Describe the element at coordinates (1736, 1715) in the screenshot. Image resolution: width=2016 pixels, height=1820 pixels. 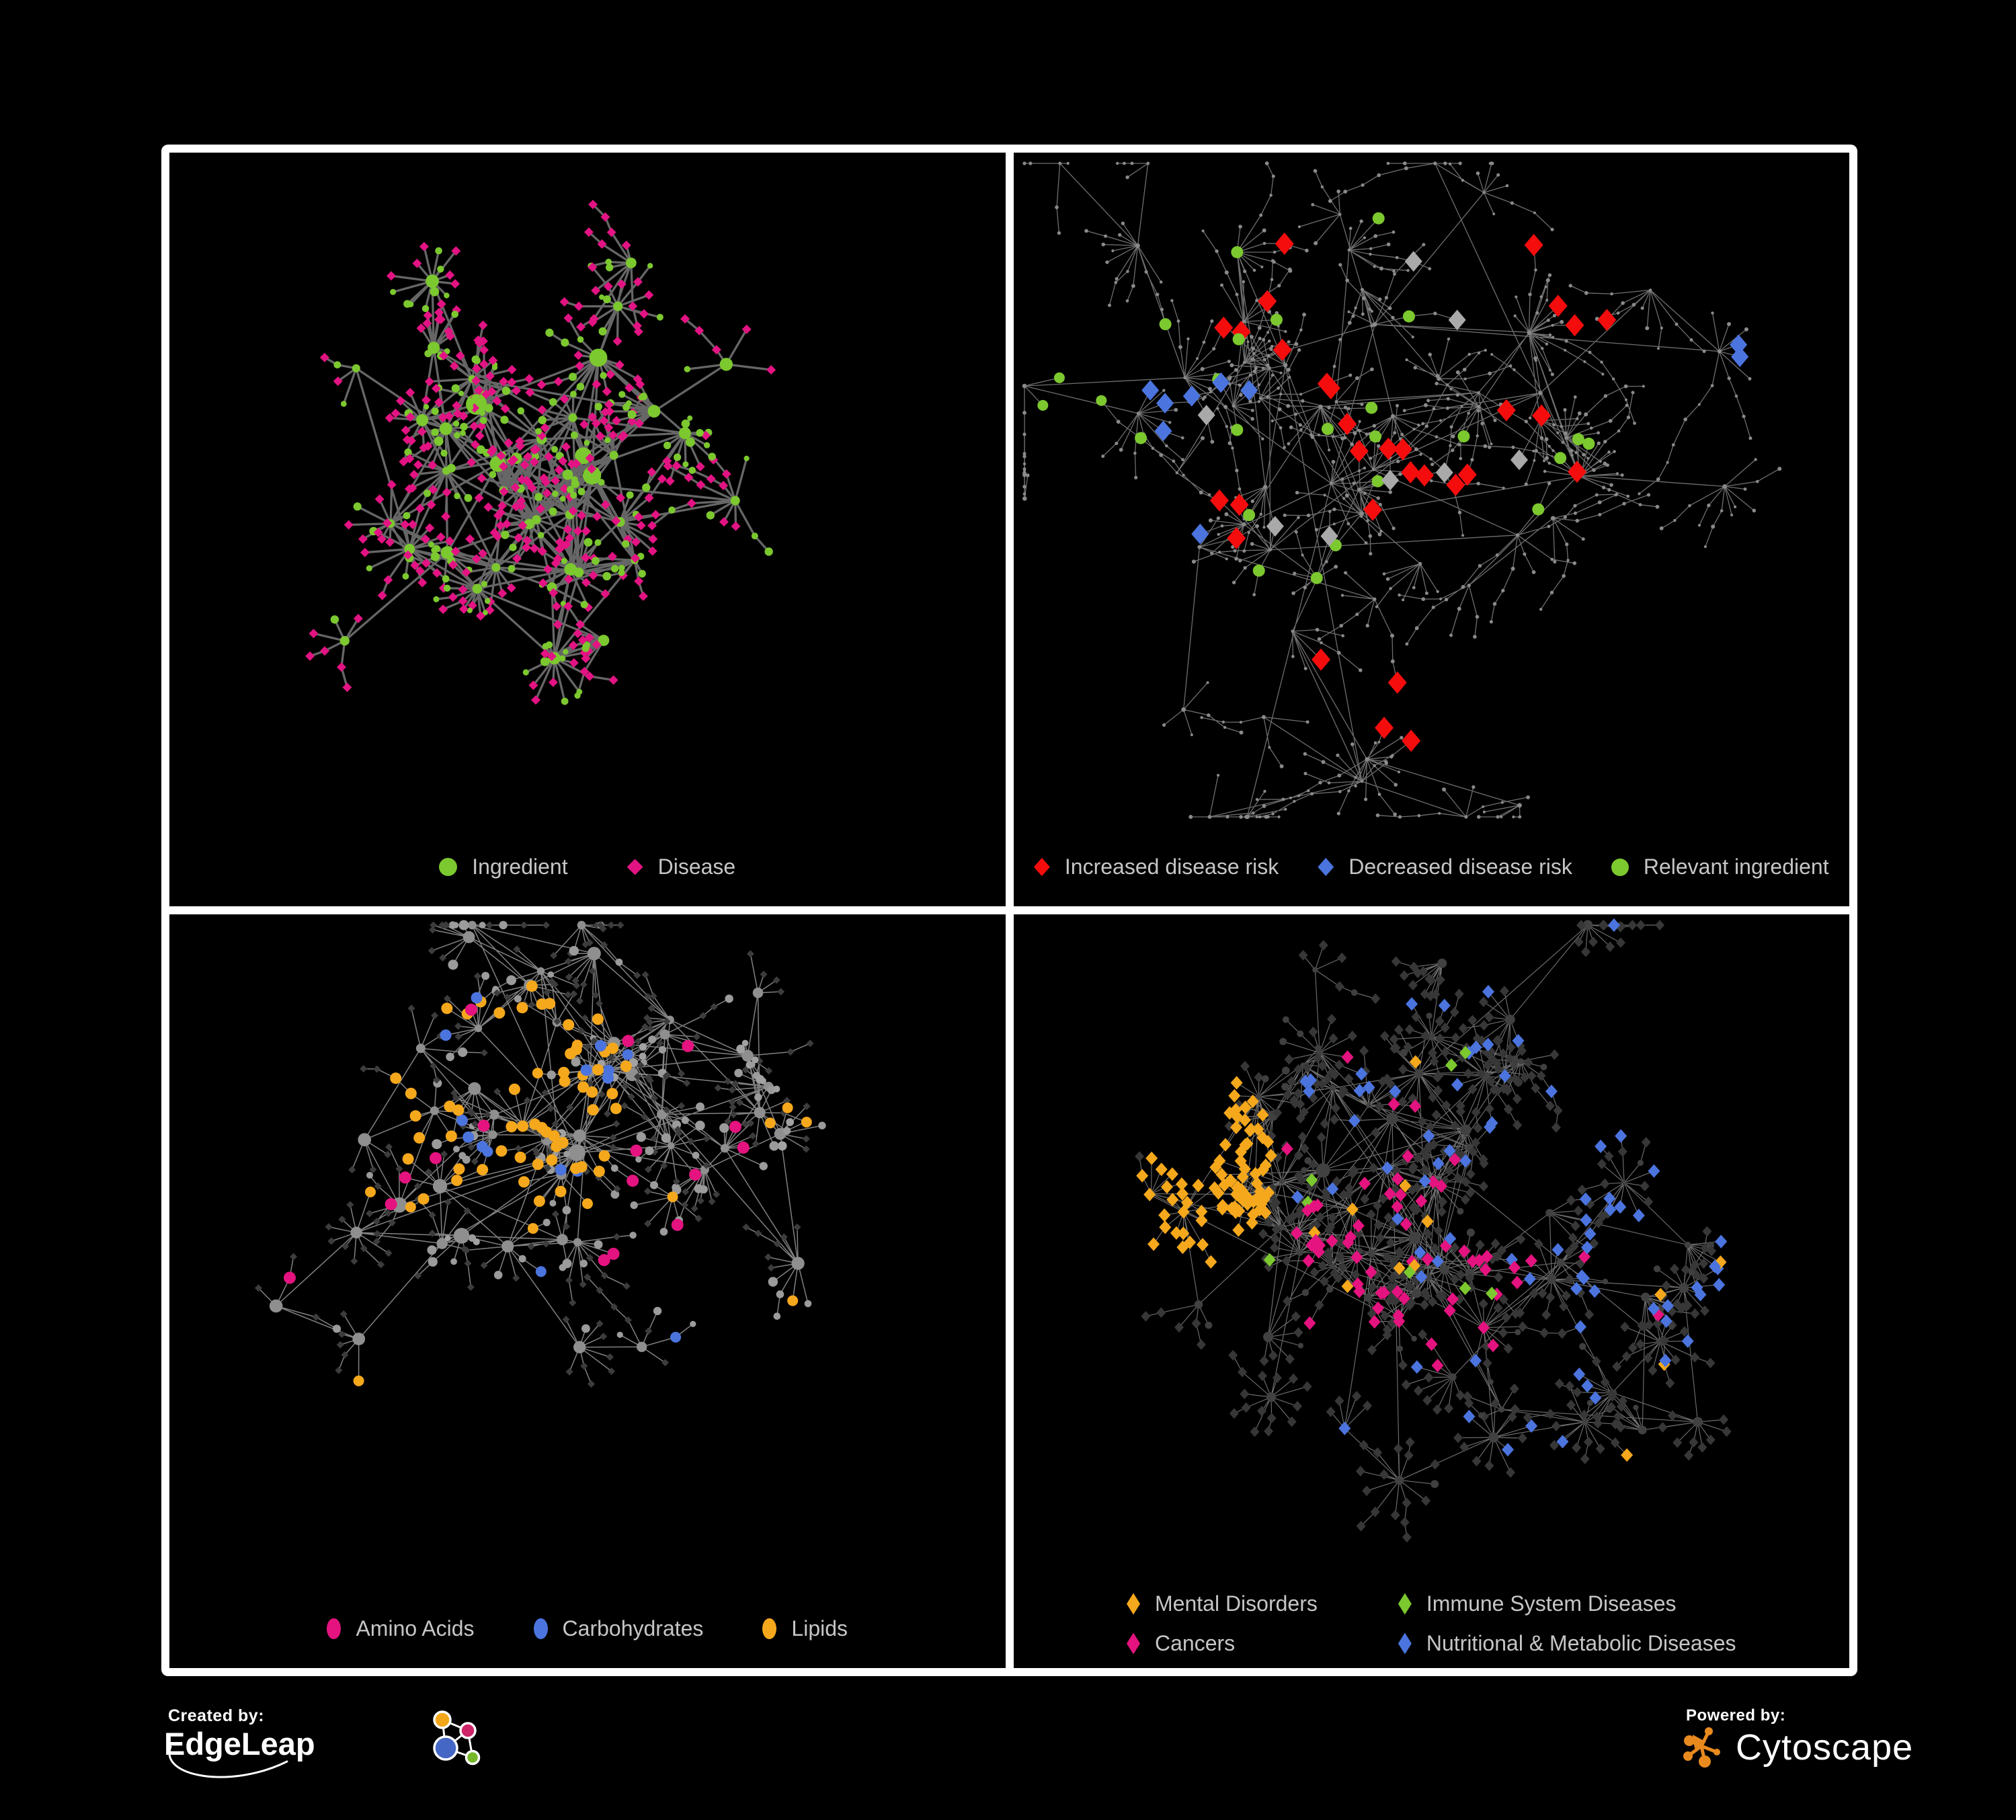
I see `powered-by-label: Powered by:` at that location.